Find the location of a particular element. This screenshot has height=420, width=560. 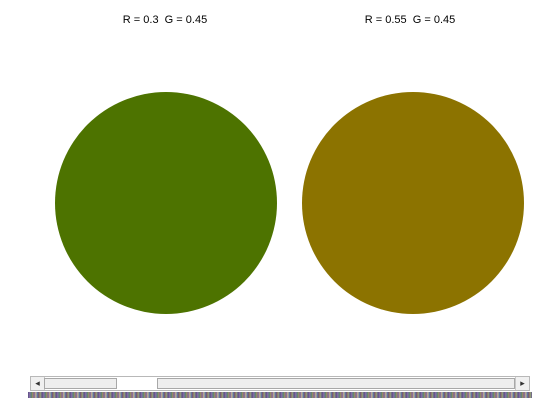

horizontal-scrollbar: ◂ ▸ is located at coordinates (280, 383).